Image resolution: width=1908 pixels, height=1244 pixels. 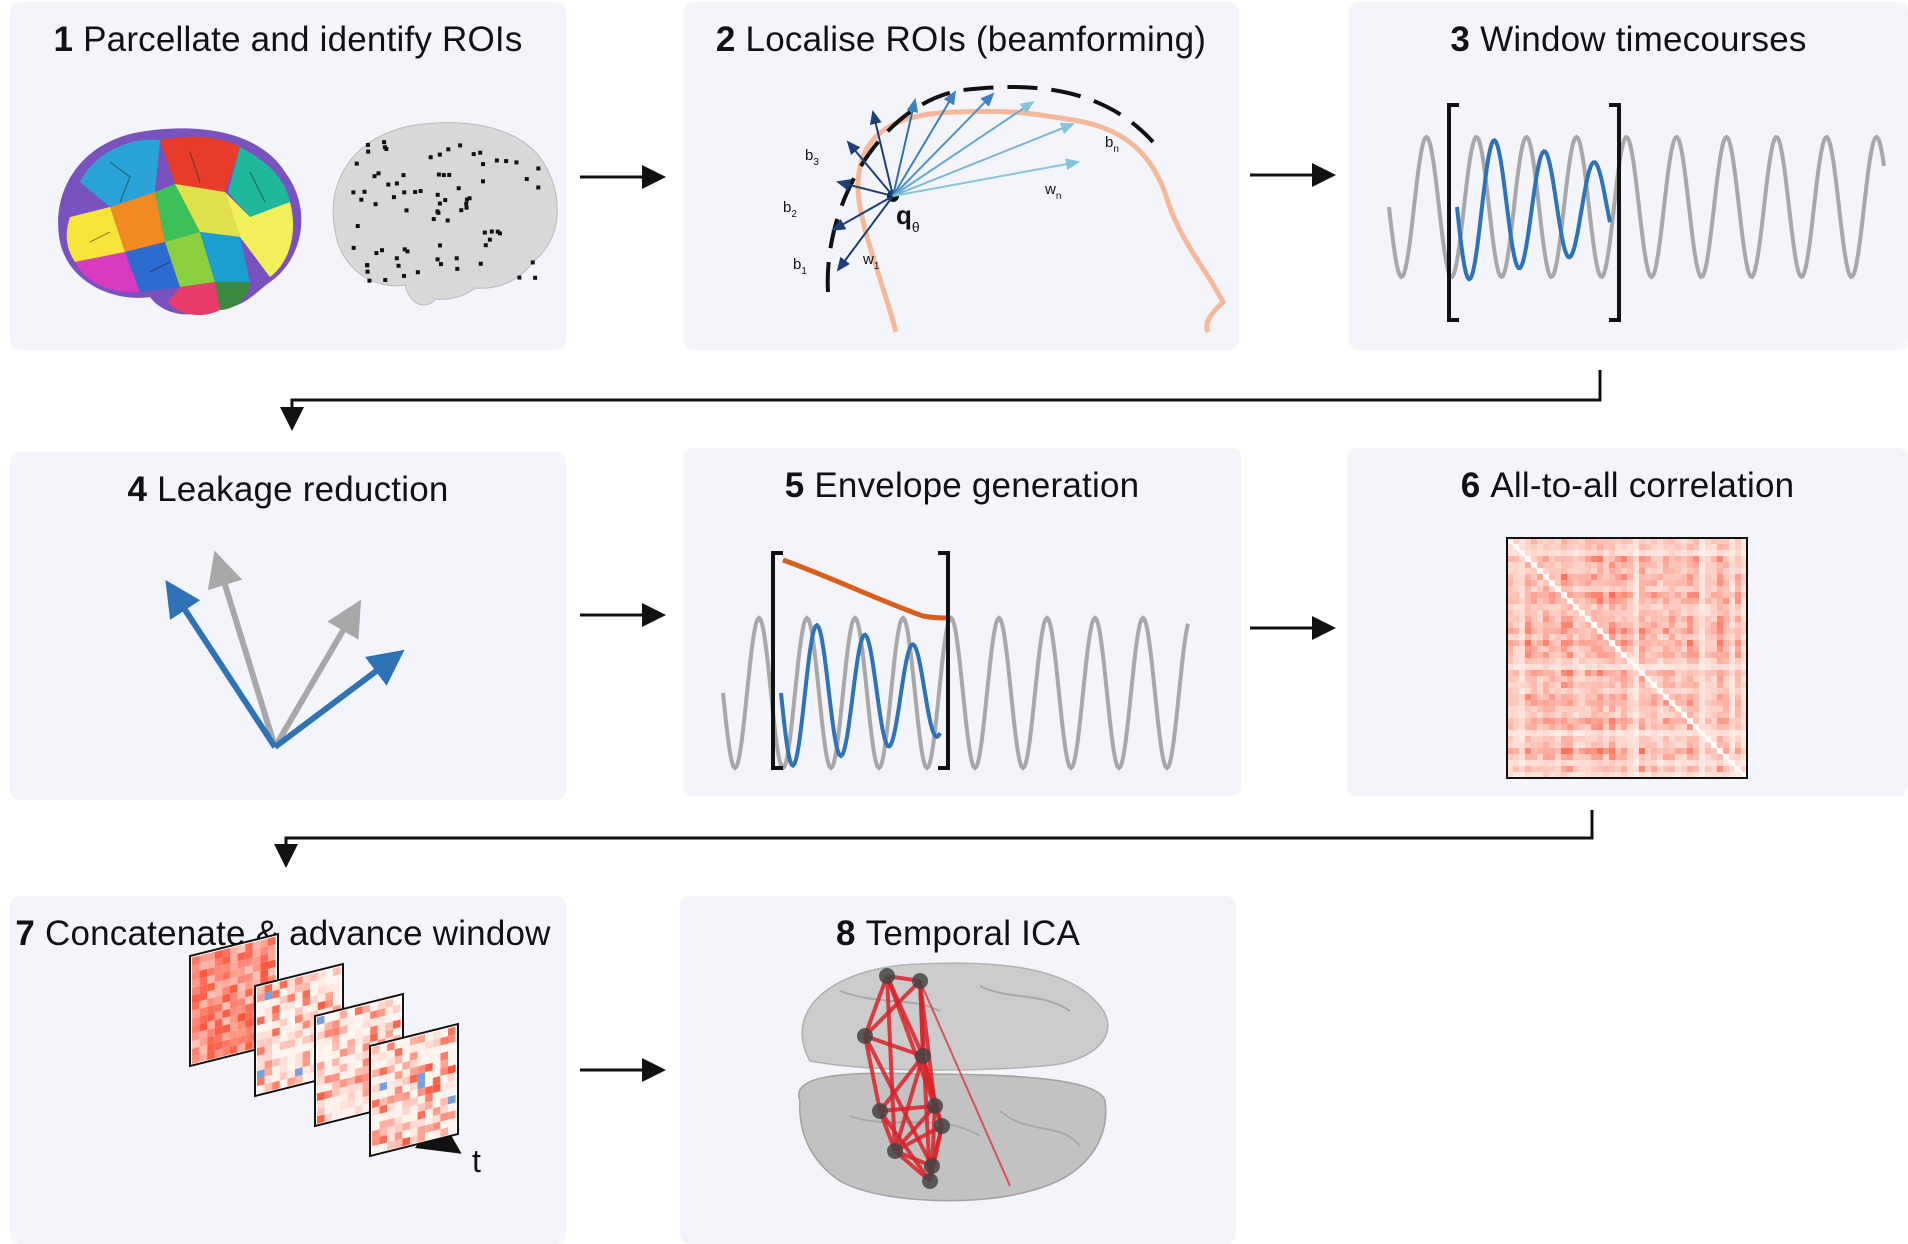 What do you see at coordinates (961, 40) in the screenshot?
I see `panel-title: 2 Localise ROIs (beamforming)` at bounding box center [961, 40].